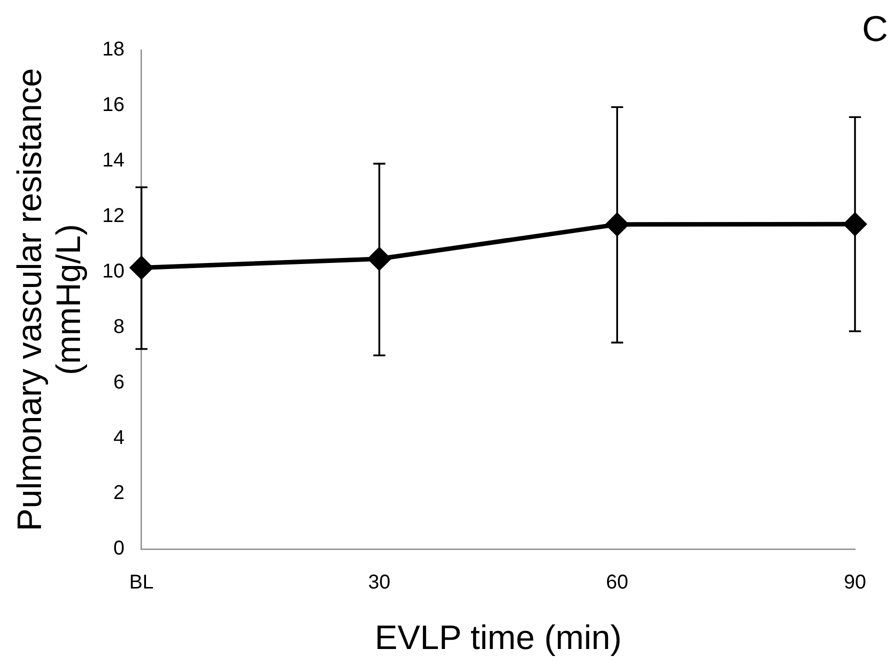  I want to click on y-tick-label: 8, so click(118, 327).